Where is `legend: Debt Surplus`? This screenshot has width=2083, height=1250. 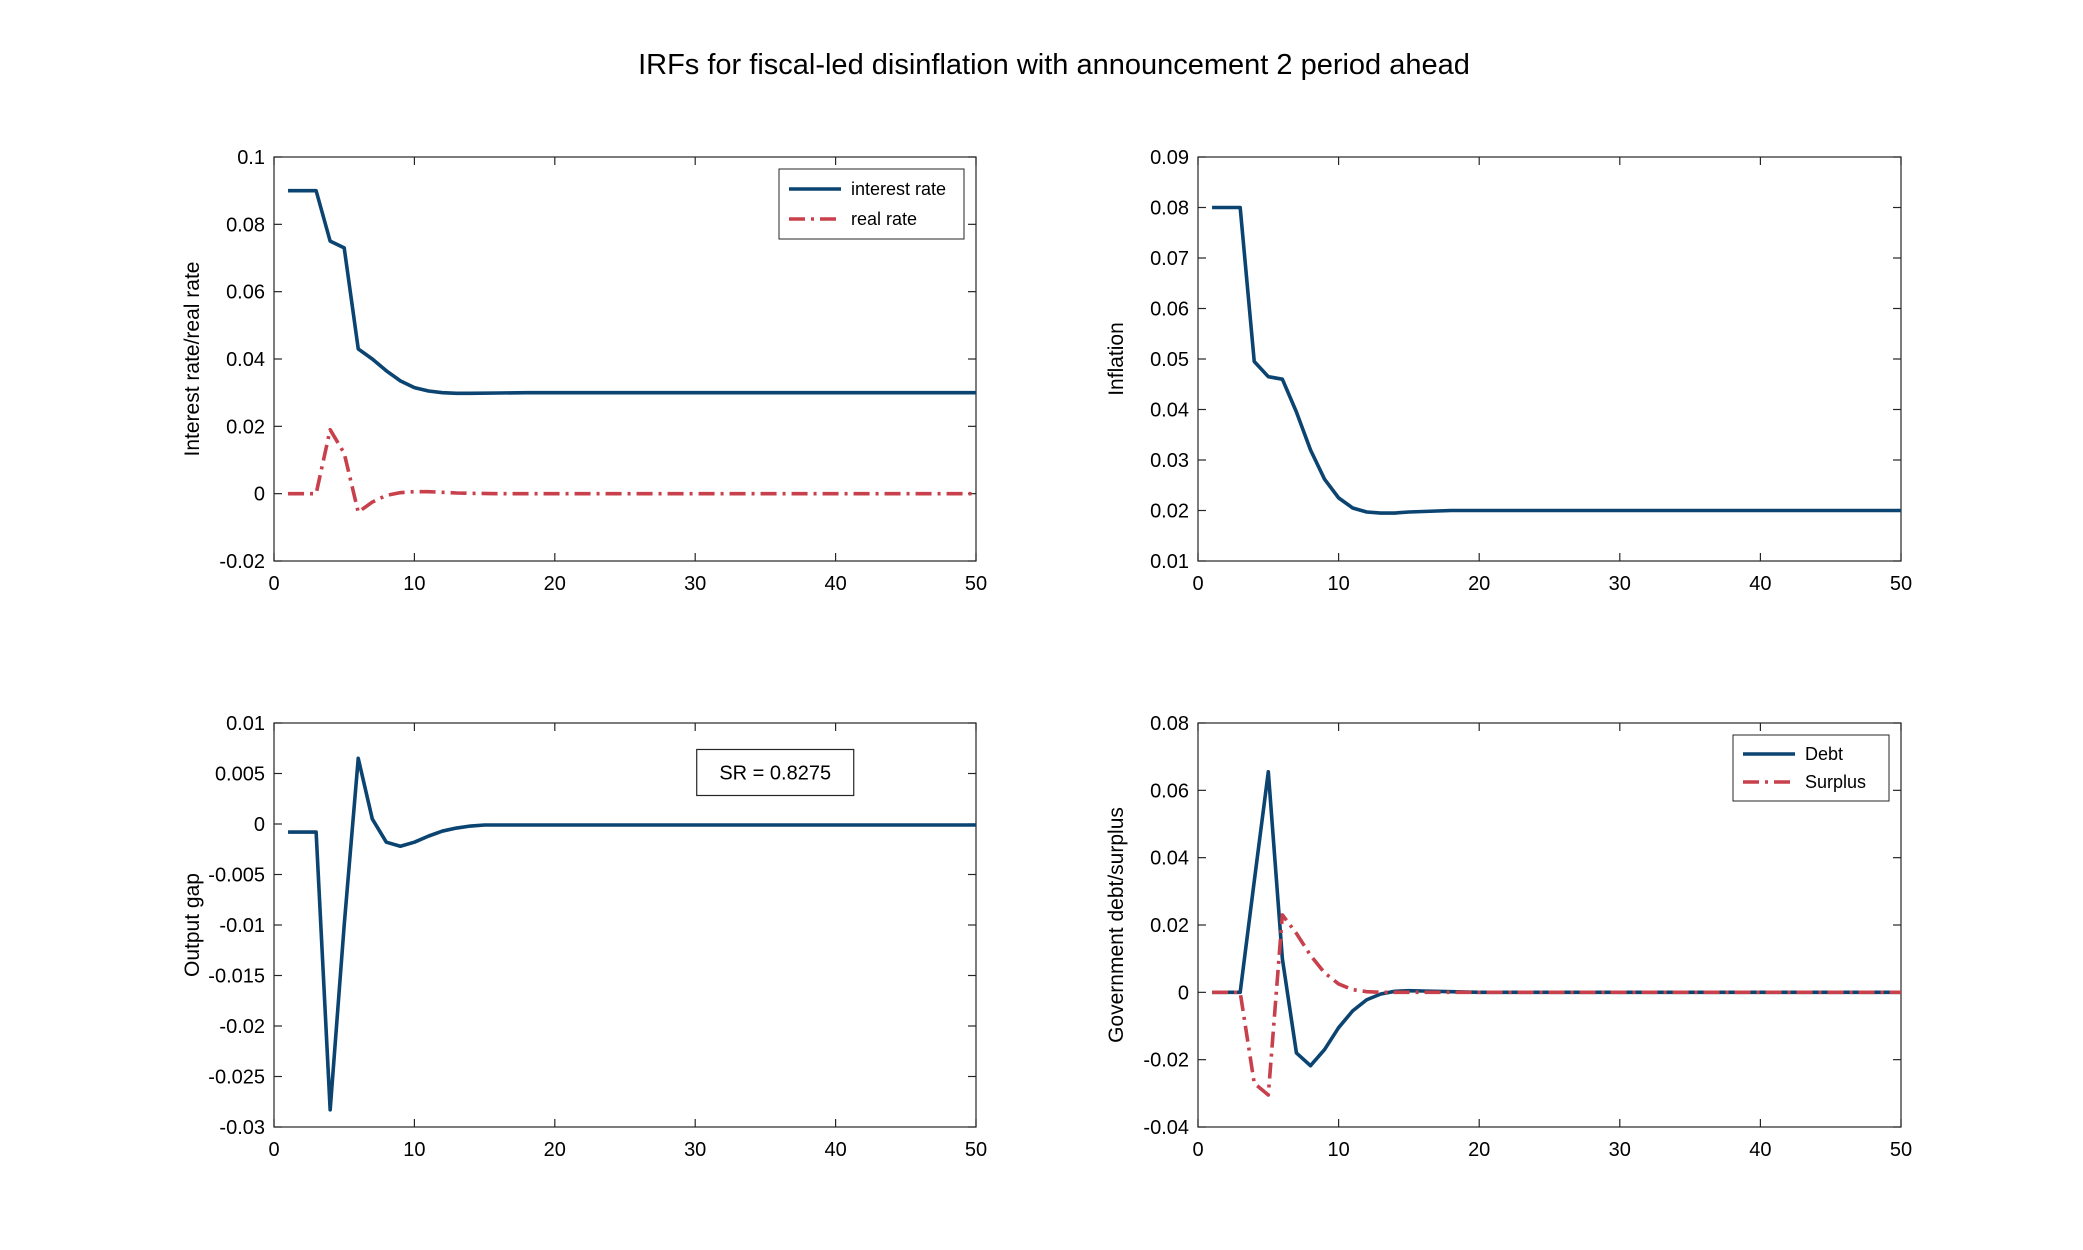 legend: Debt Surplus is located at coordinates (1811, 768).